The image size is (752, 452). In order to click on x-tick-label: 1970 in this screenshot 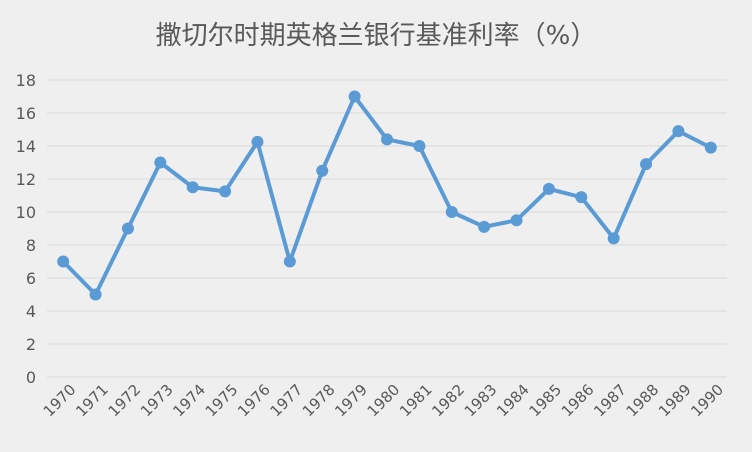, I will do `click(60, 401)`.